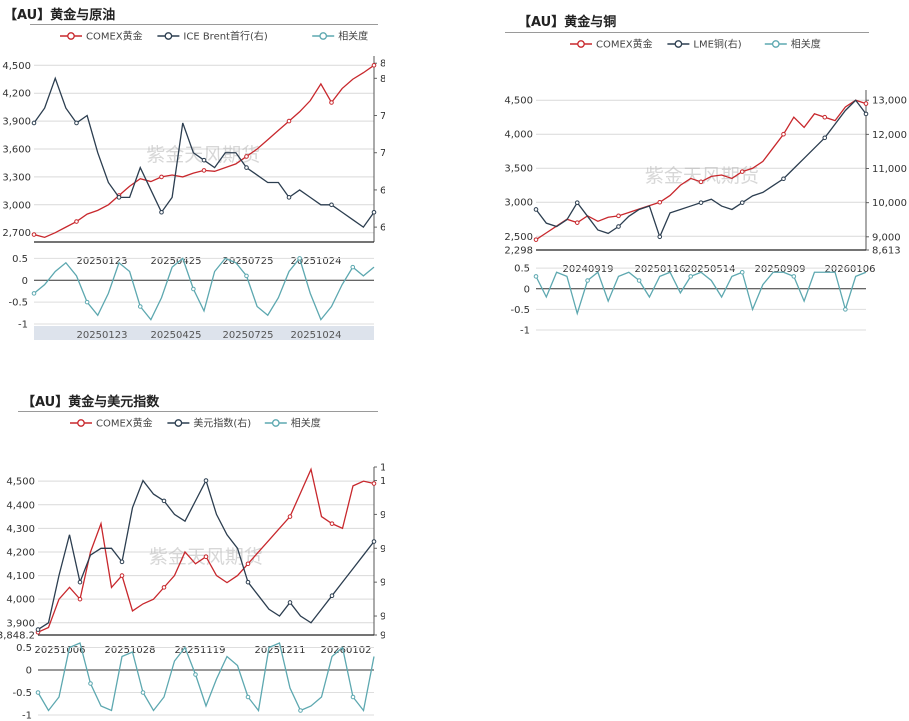 This screenshot has height=721, width=909. I want to click on y-tick-right: 82.03, so click(382, 64).